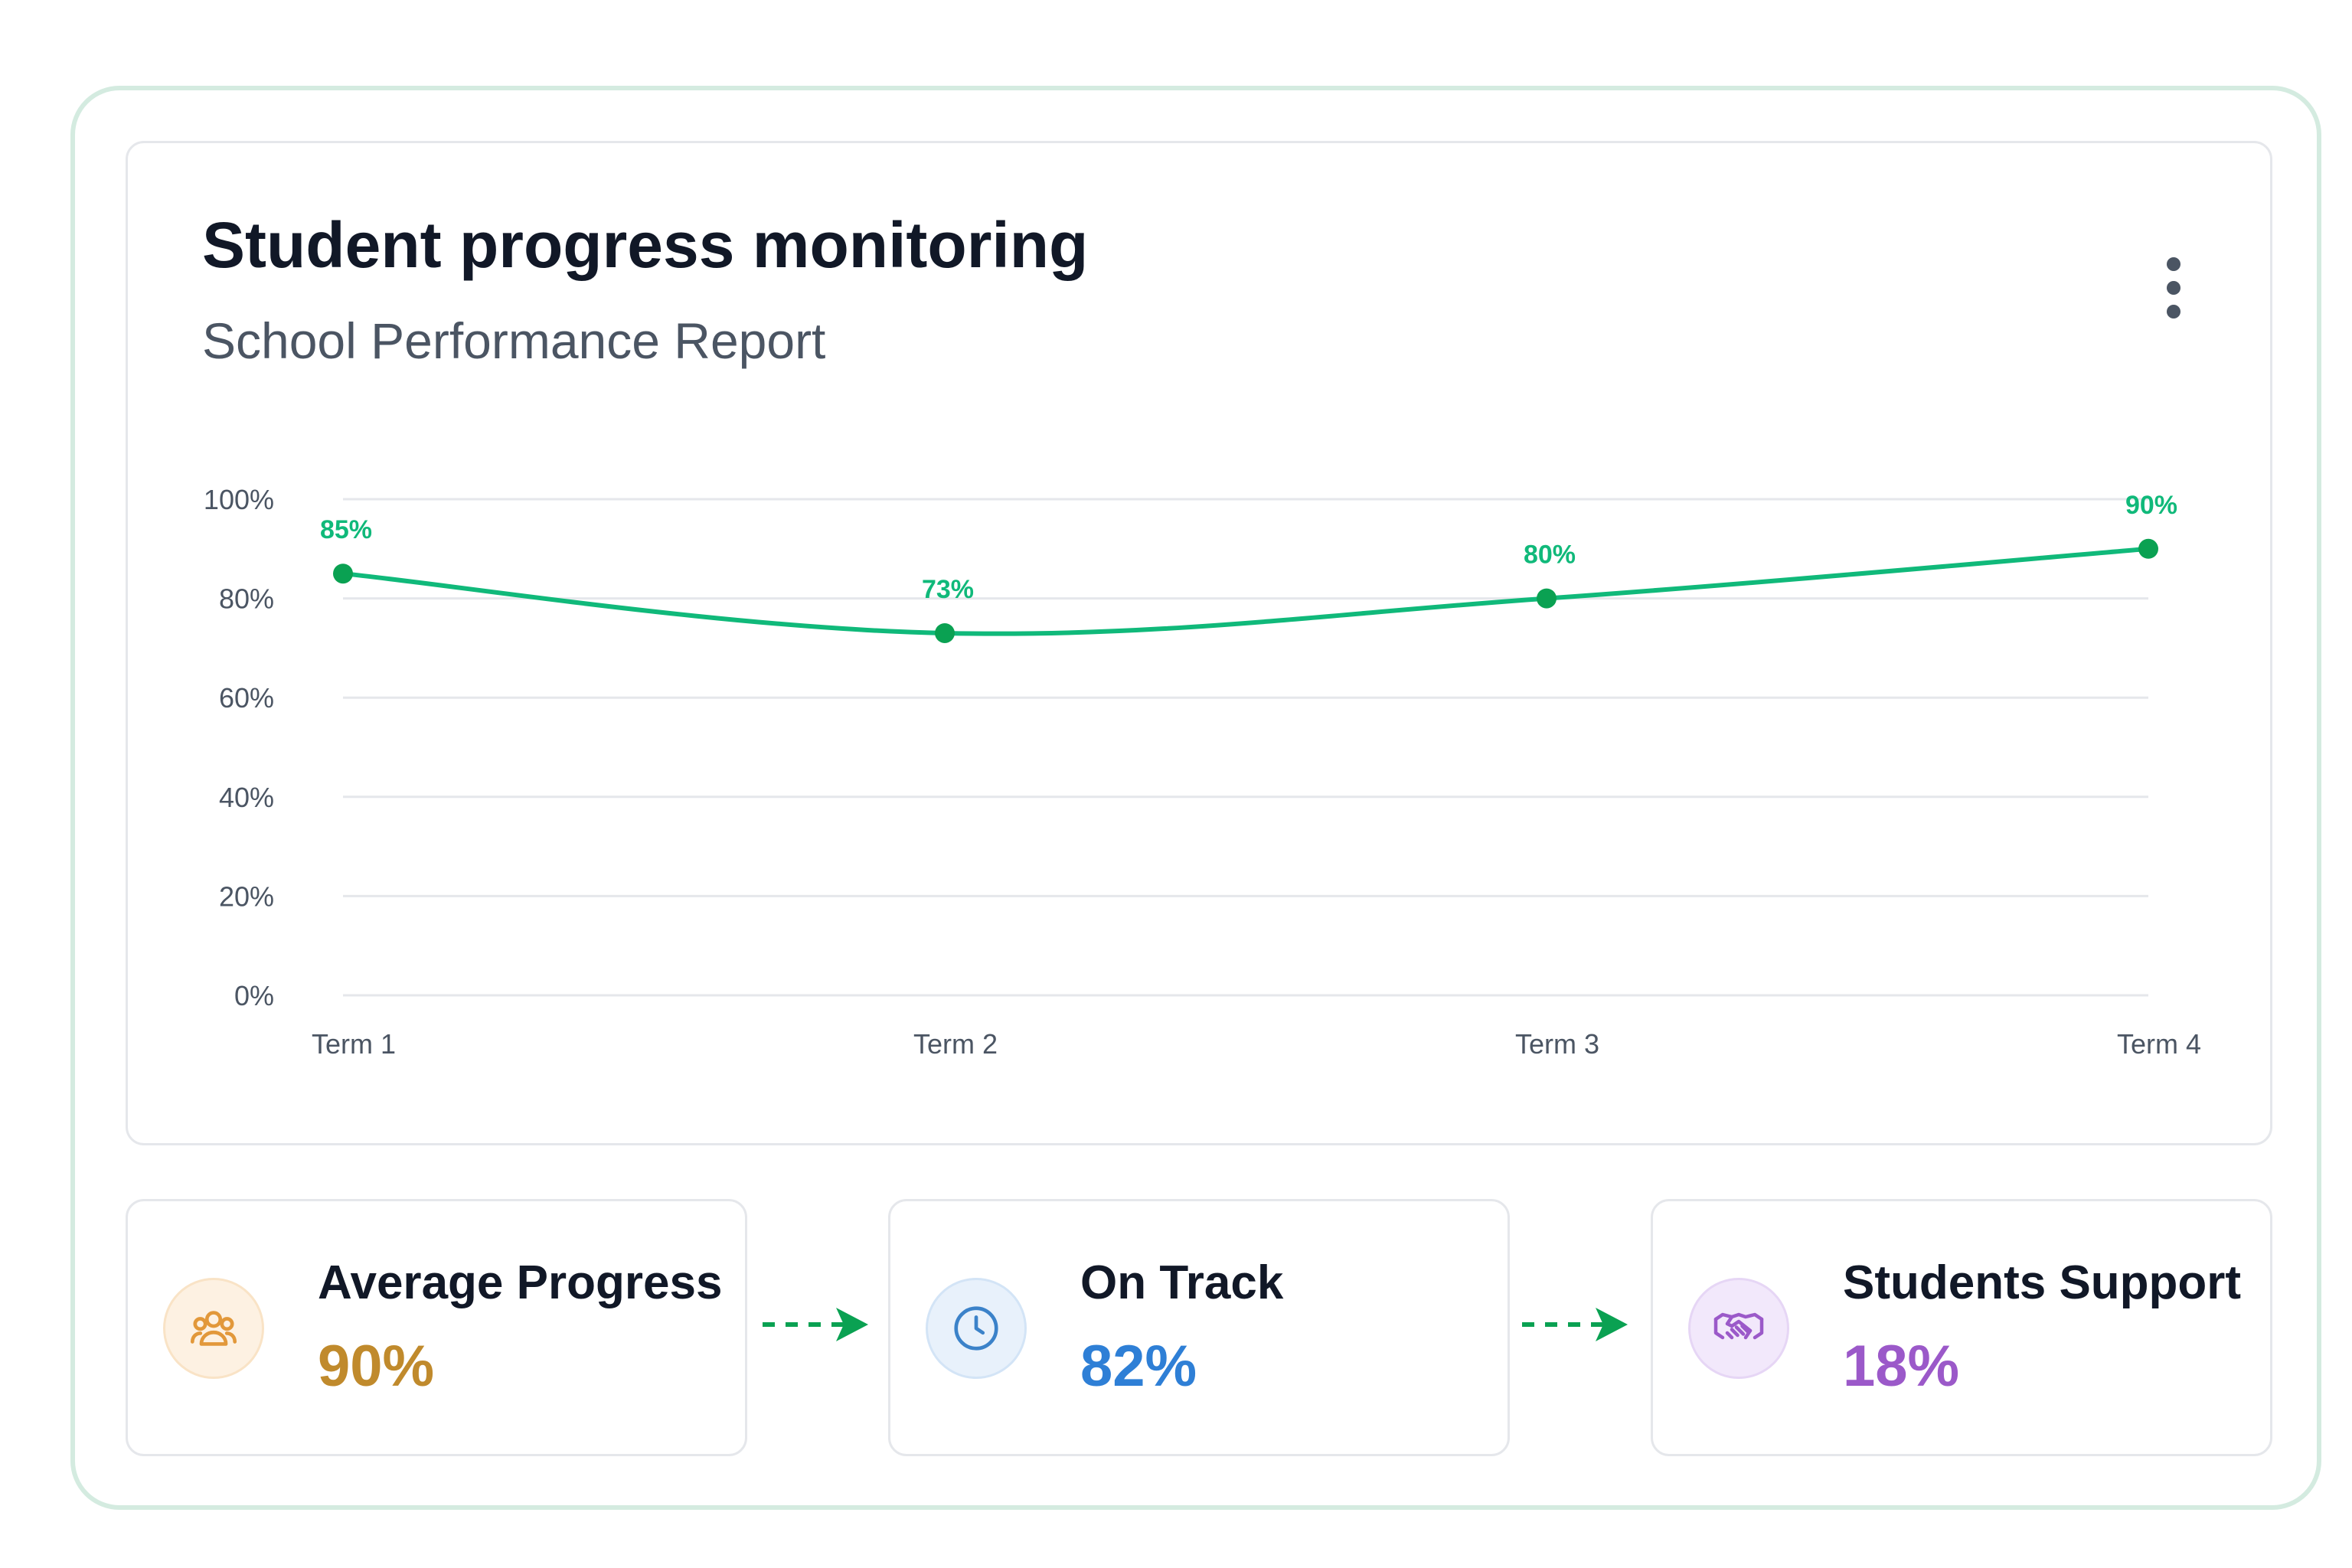 The height and width of the screenshot is (1568, 2352). Describe the element at coordinates (1199, 1327) in the screenshot. I see `stat-card-on-track: On Track 82%` at that location.